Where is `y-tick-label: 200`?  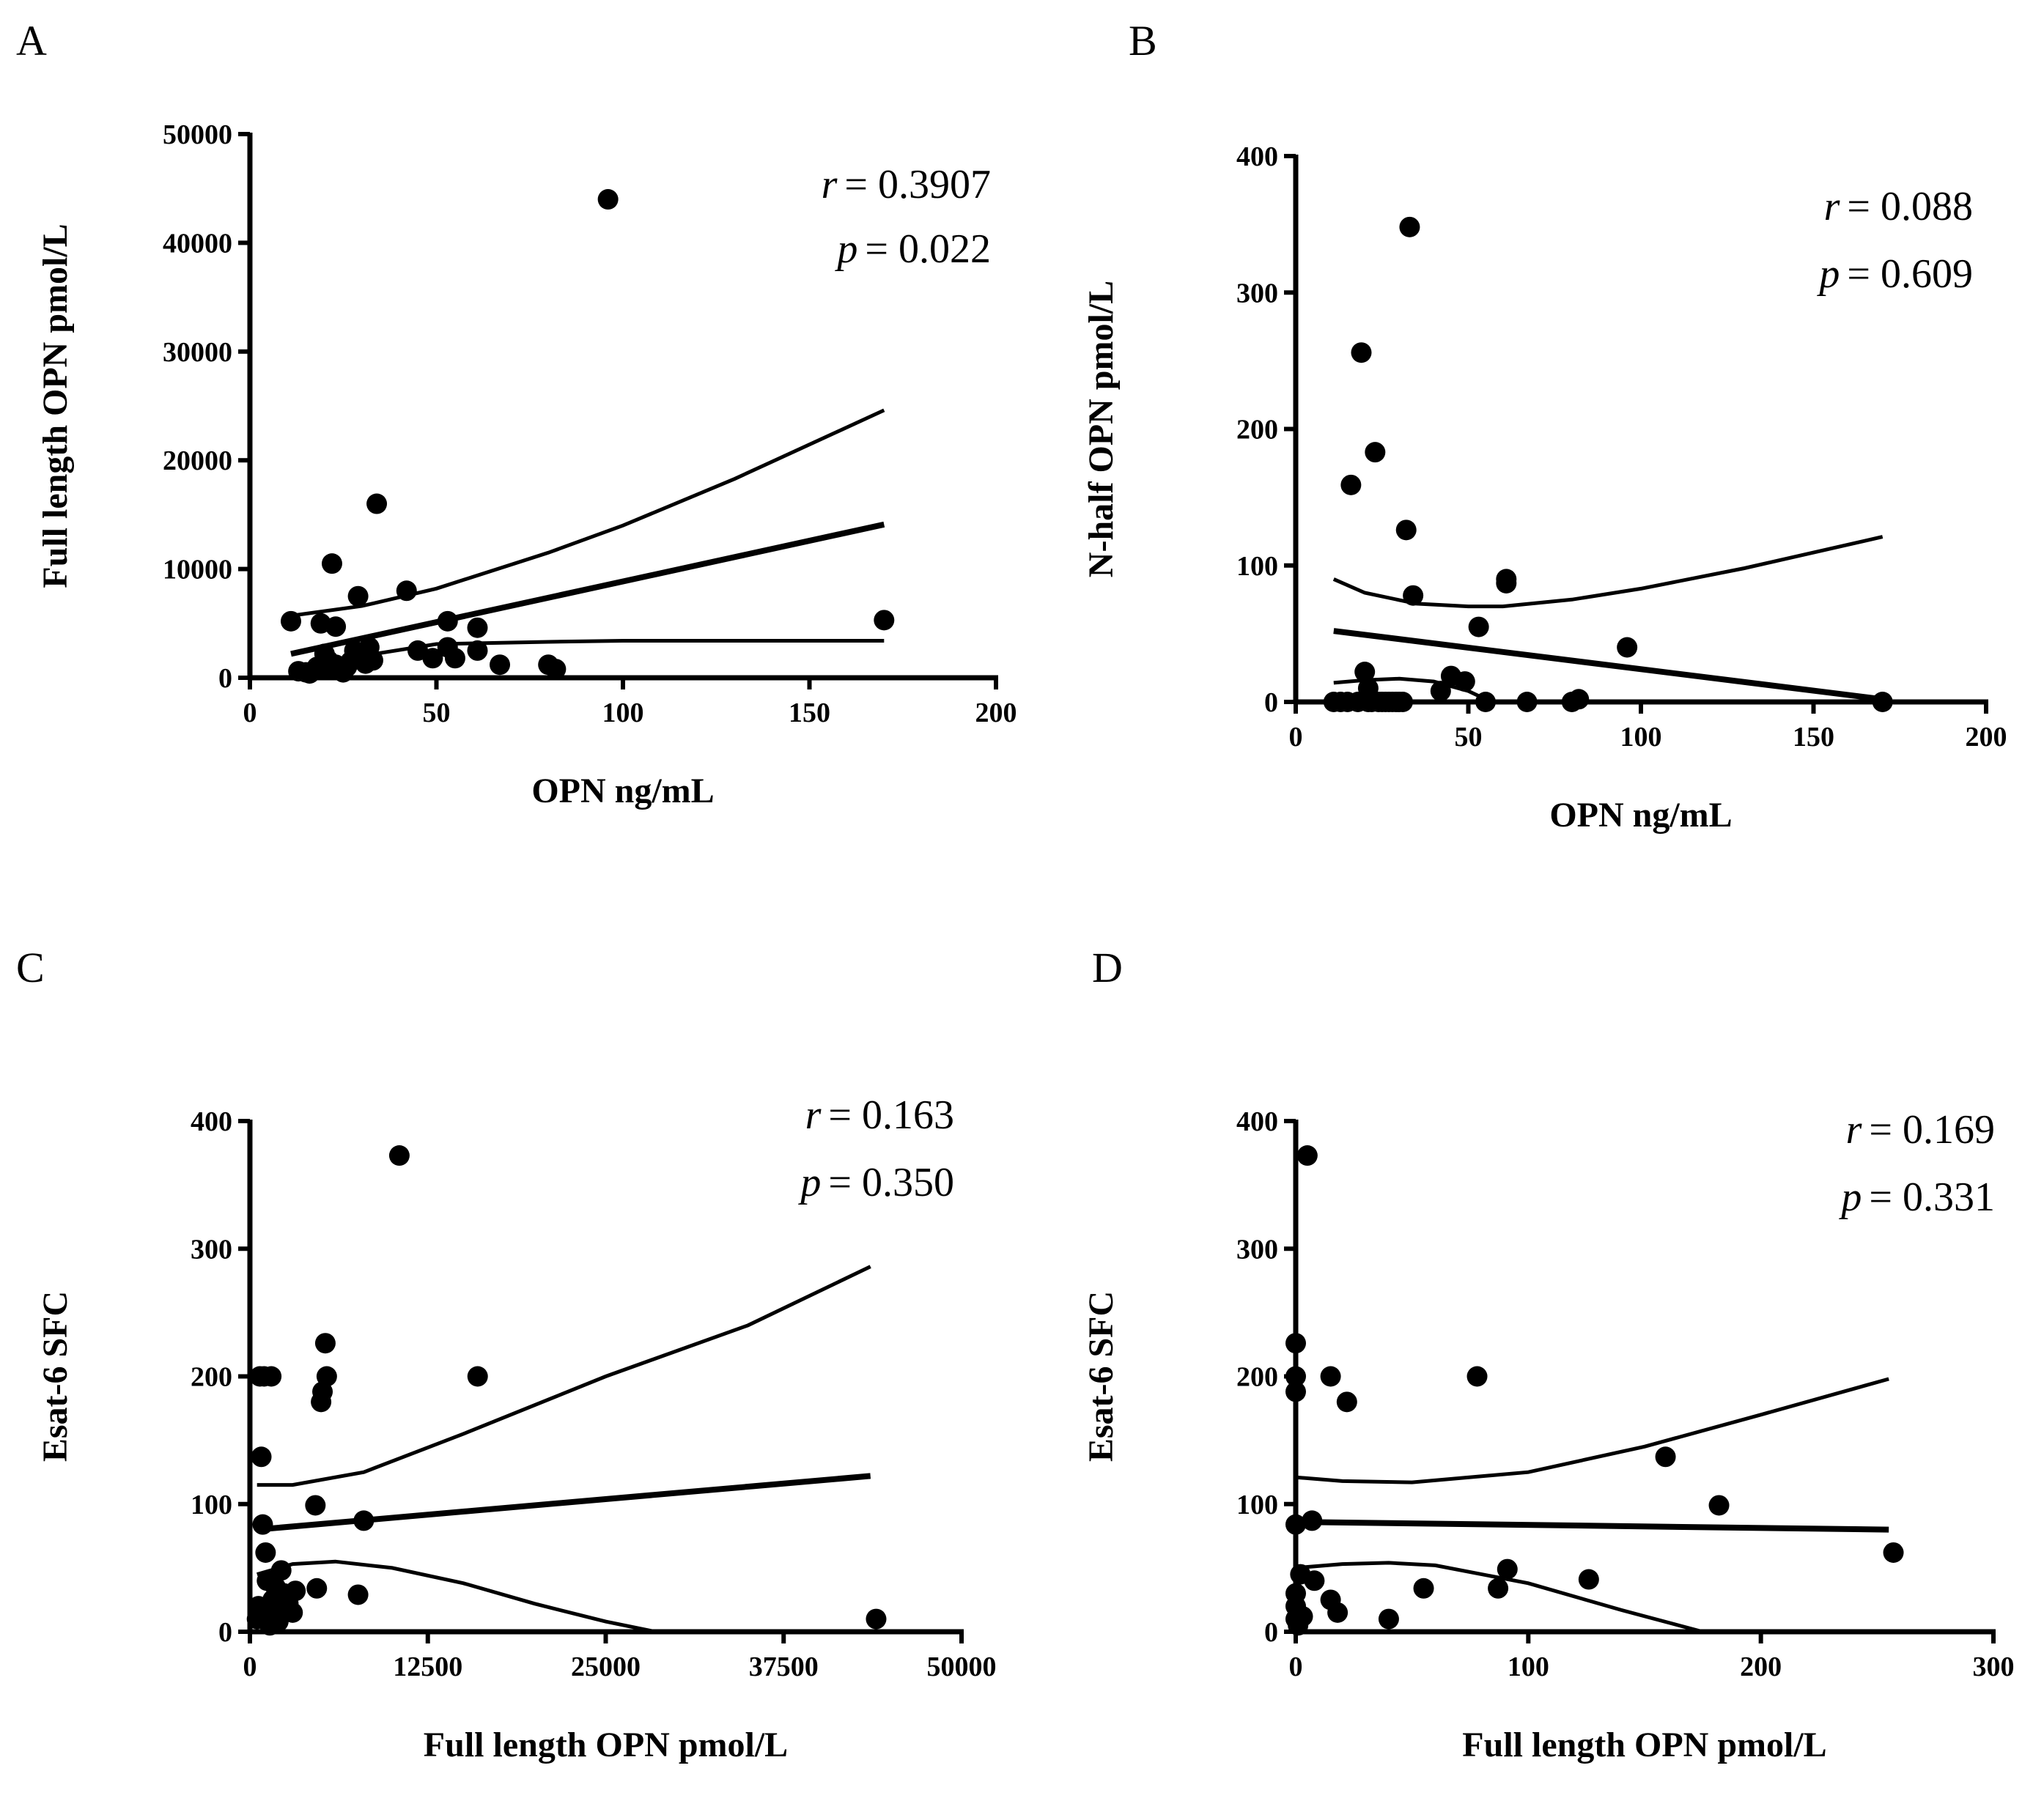 y-tick-label: 200 is located at coordinates (1257, 1377).